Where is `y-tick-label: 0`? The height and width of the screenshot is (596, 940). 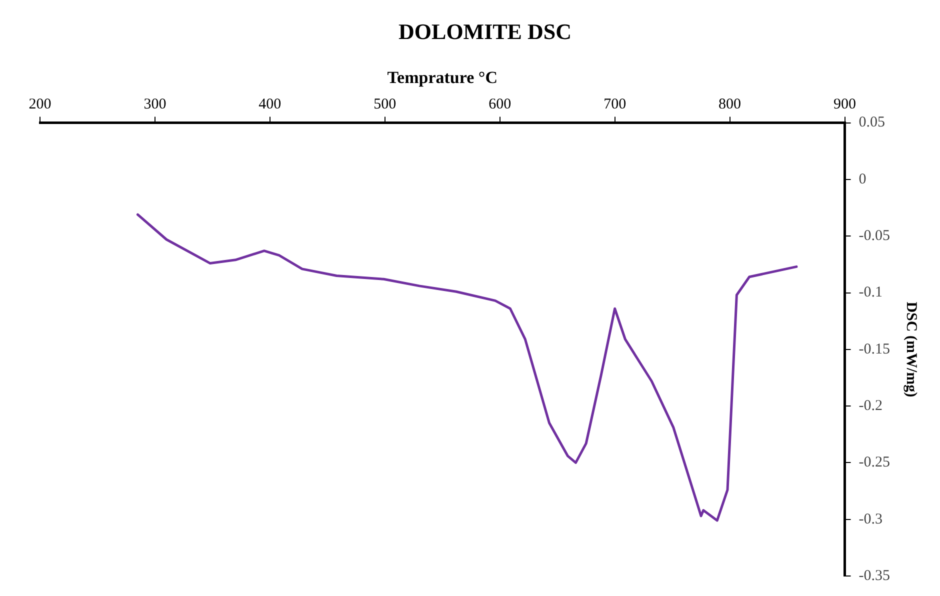
y-tick-label: 0 is located at coordinates (862, 179).